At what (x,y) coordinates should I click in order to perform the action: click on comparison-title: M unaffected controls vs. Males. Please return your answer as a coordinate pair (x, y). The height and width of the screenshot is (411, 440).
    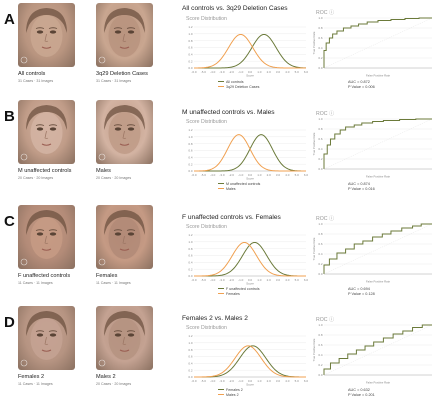
    Looking at the image, I should click on (228, 112).